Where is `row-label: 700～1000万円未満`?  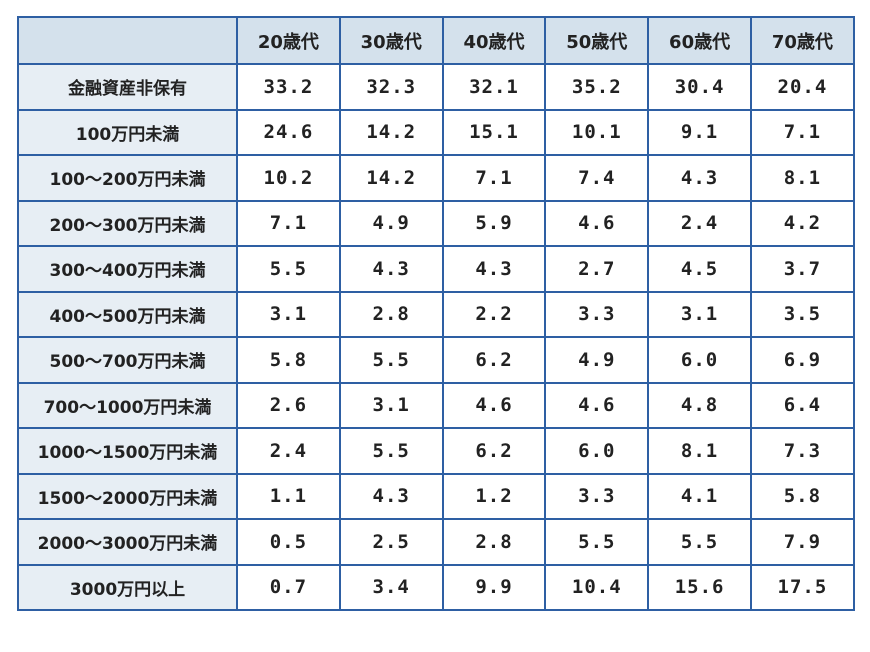 row-label: 700～1000万円未満 is located at coordinates (127, 405).